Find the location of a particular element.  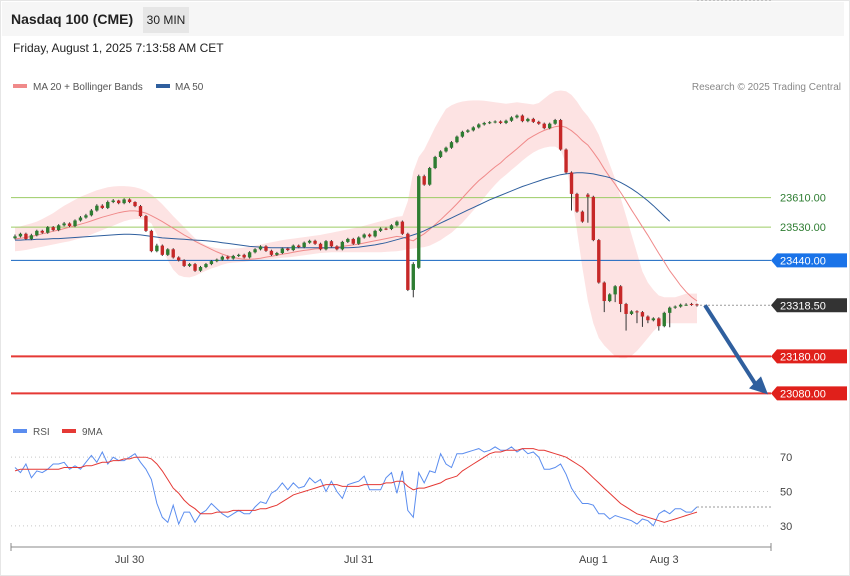

rsi-legend: RSI 9MA is located at coordinates (58, 432).